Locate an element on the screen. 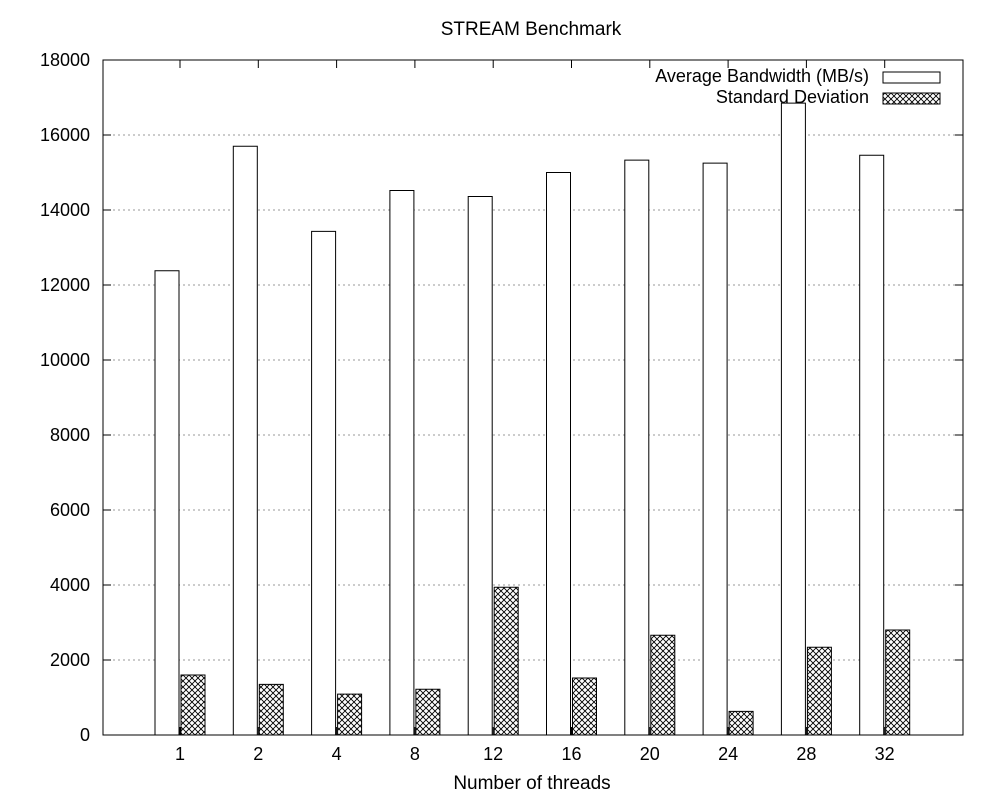 The height and width of the screenshot is (800, 1000). y-tick-label: 4000 is located at coordinates (70, 585).